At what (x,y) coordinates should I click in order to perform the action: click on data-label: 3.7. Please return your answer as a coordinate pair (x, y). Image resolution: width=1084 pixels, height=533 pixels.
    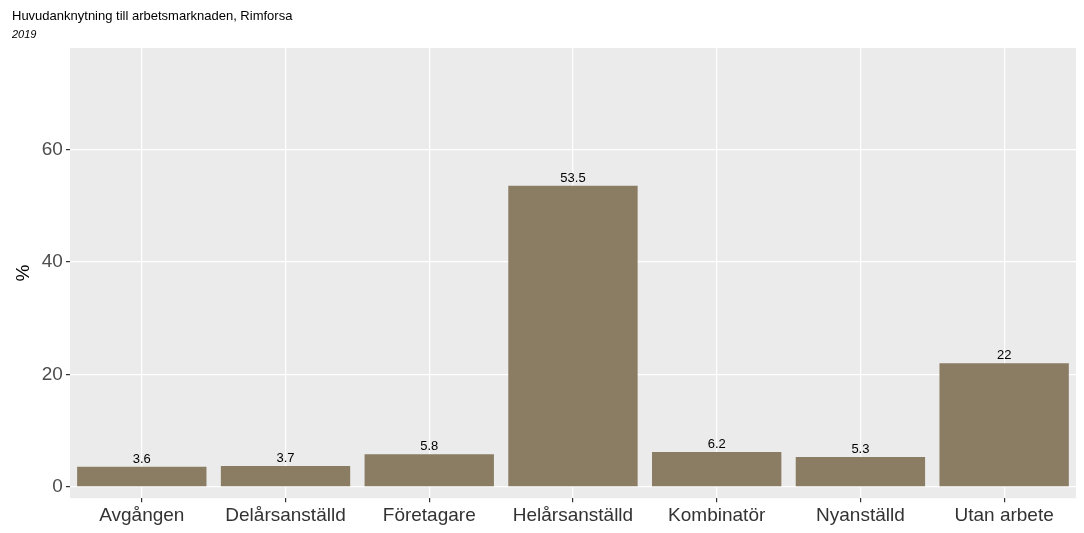
    Looking at the image, I should click on (285, 458).